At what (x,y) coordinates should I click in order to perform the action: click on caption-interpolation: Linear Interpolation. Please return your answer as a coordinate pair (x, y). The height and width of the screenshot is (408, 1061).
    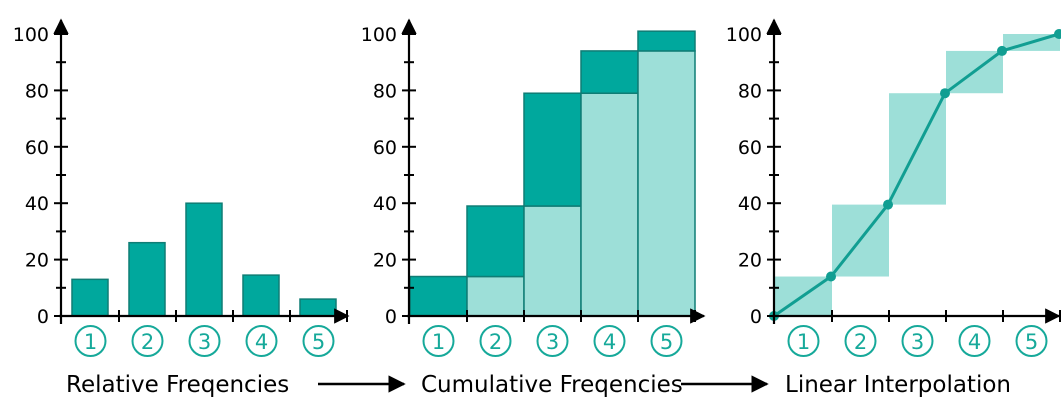
    Looking at the image, I should click on (898, 385).